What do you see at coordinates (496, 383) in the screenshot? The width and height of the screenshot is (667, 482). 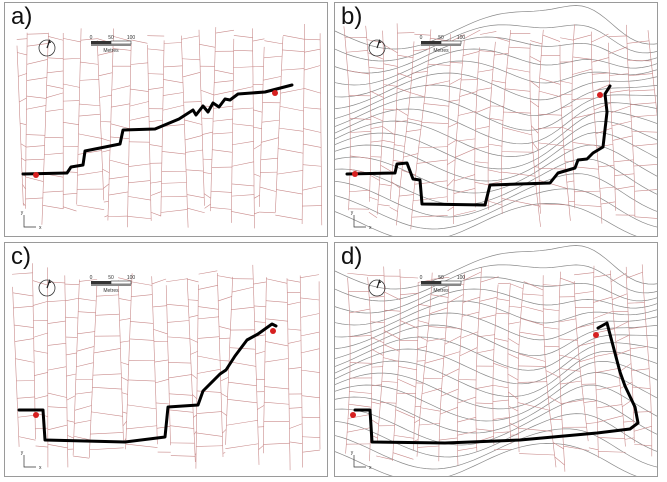 I see `route-path` at bounding box center [496, 383].